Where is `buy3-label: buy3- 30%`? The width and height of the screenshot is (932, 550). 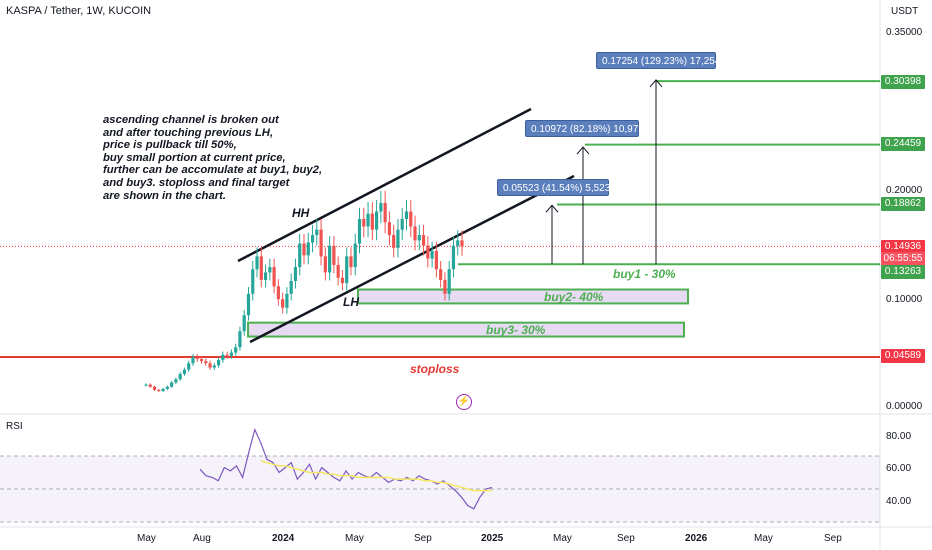
buy3-label: buy3- 30% is located at coordinates (516, 330).